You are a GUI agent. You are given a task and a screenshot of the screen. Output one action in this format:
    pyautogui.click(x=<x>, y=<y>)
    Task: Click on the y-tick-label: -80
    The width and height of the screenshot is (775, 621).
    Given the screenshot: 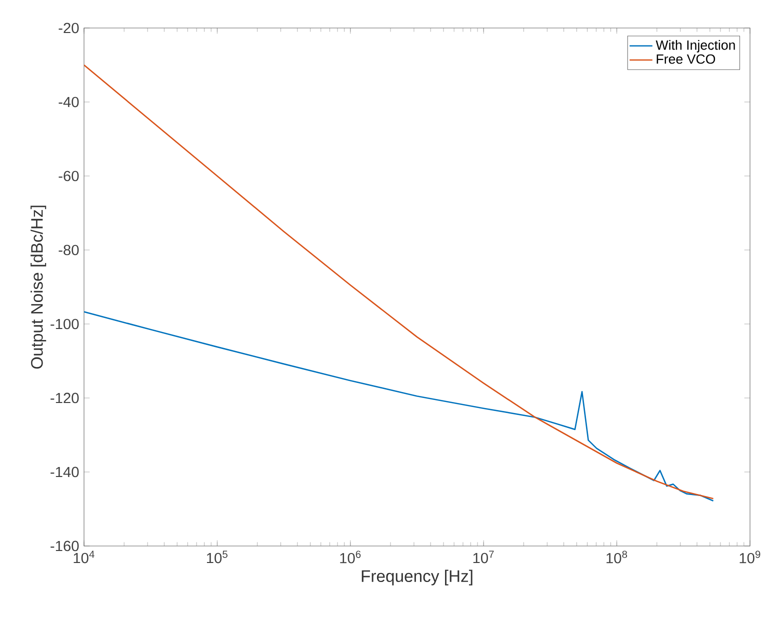 What is the action you would take?
    pyautogui.click(x=68, y=250)
    